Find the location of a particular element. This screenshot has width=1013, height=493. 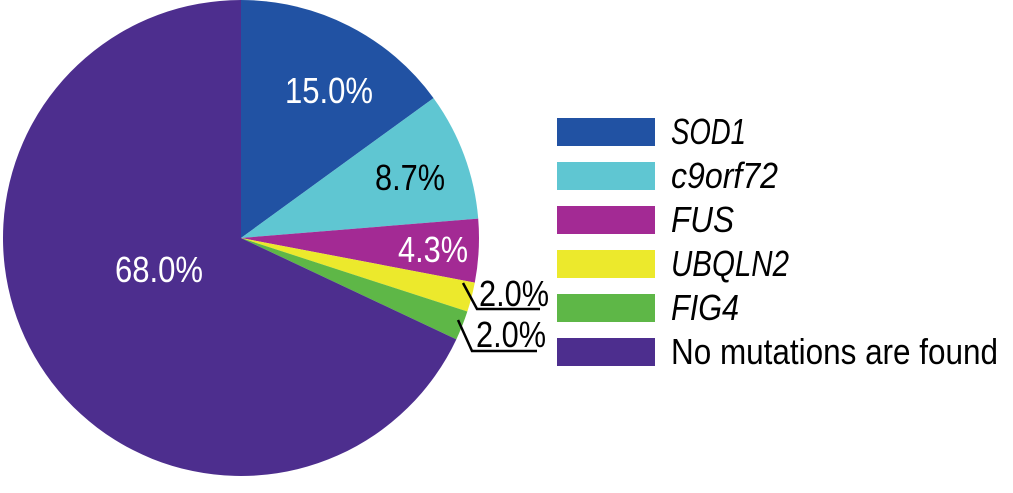

pie-slice-sod1 is located at coordinates (337, 119).